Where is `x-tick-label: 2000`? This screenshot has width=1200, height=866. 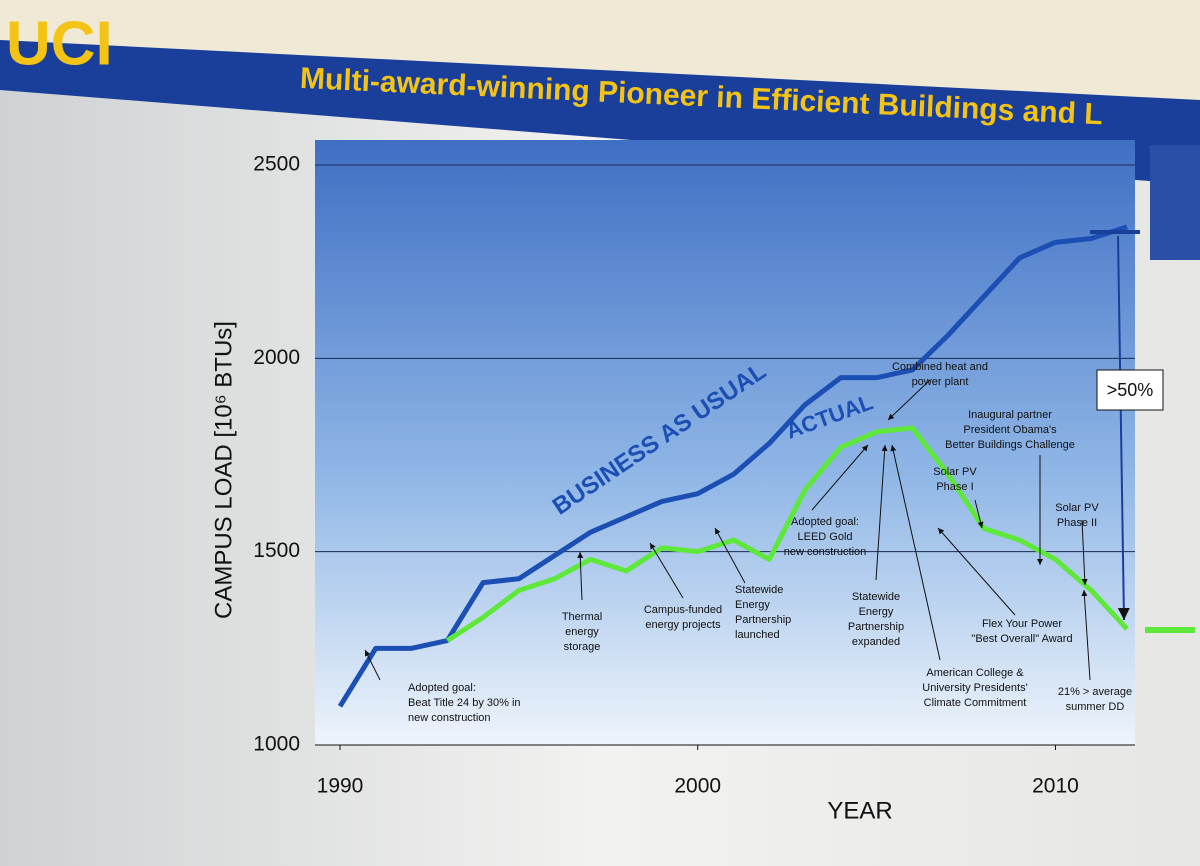
x-tick-label: 2000 is located at coordinates (697, 786).